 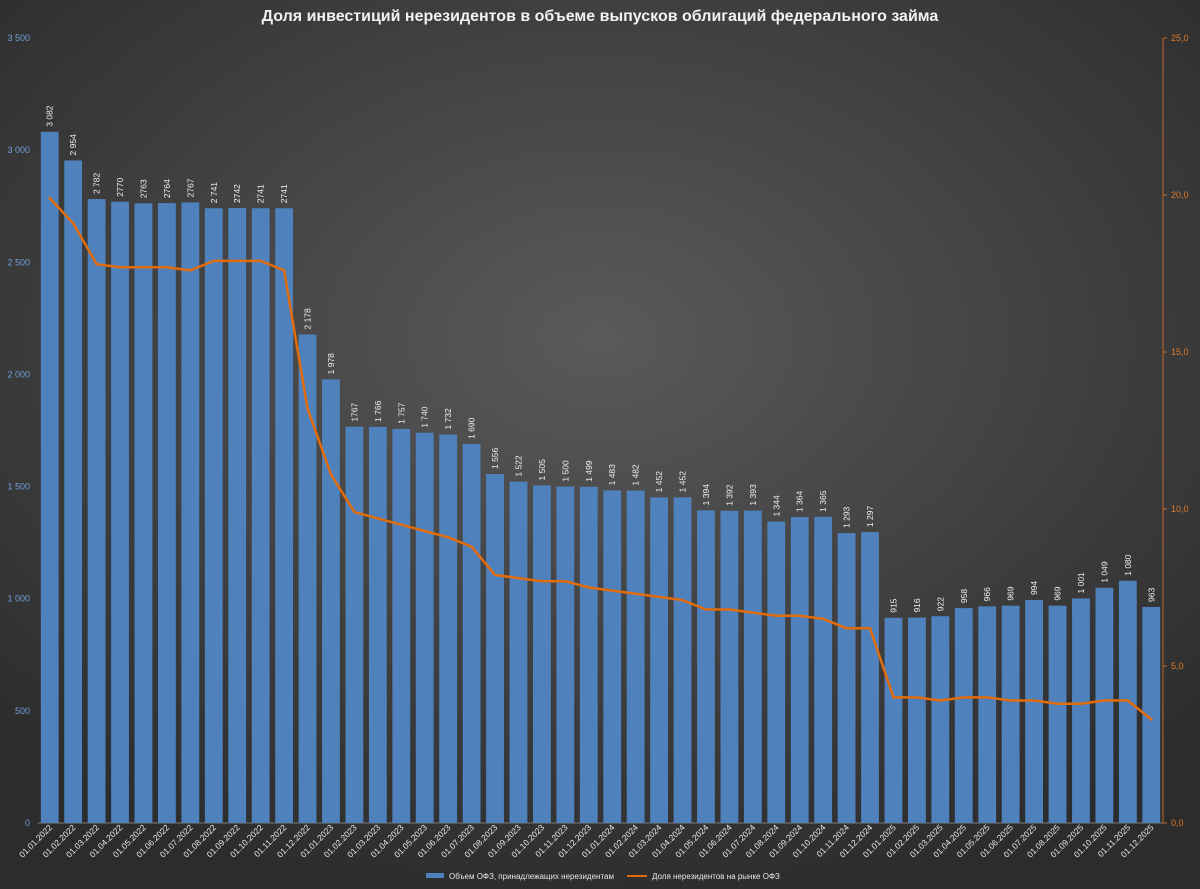 What do you see at coordinates (18, 262) in the screenshot?
I see `left-tick-label: 2 500` at bounding box center [18, 262].